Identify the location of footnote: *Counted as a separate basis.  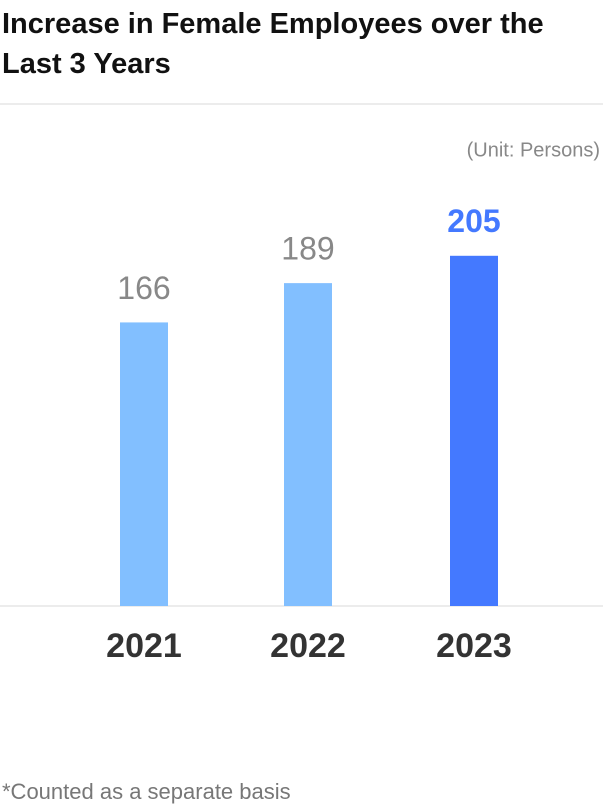
(146, 791).